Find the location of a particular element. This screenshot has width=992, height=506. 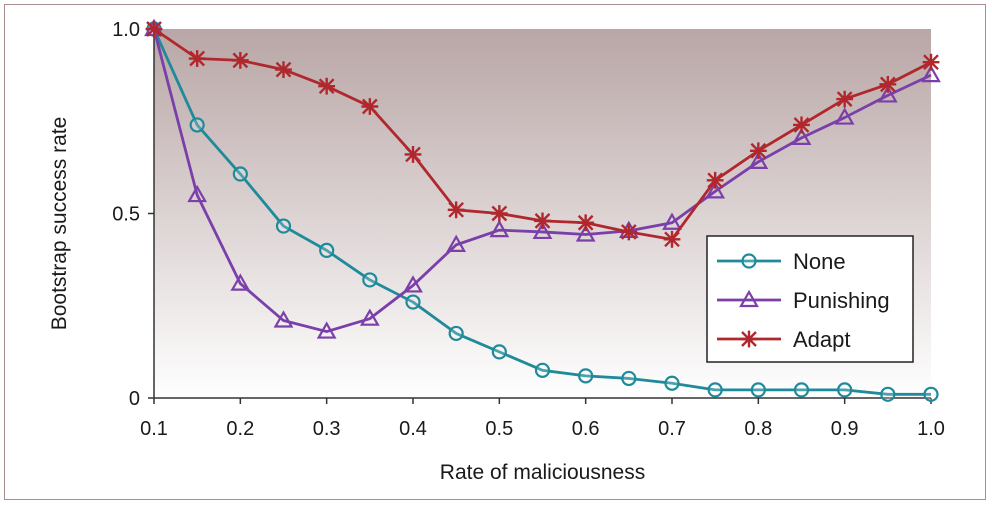

x-tick-label: 0.4 is located at coordinates (413, 429).